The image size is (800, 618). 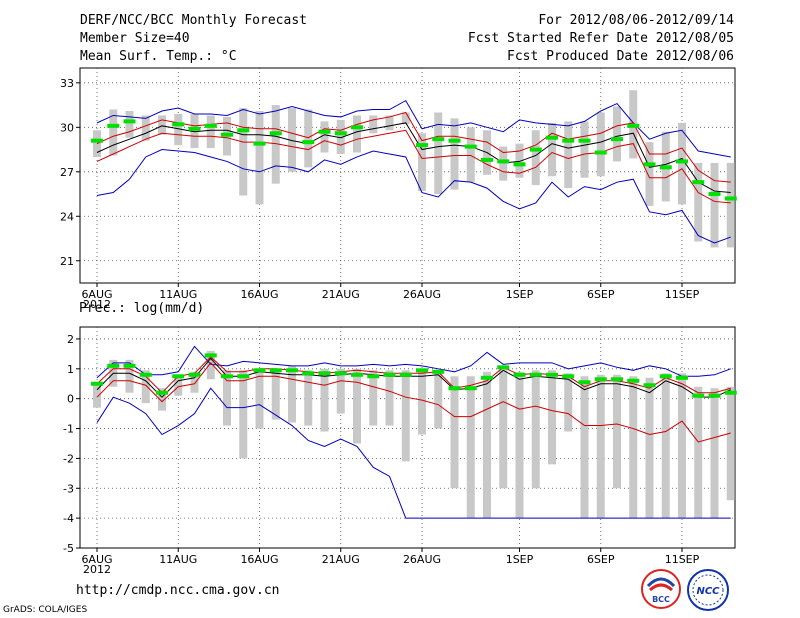 What do you see at coordinates (661, 599) in the screenshot?
I see `bcc-logo-text: BCC` at bounding box center [661, 599].